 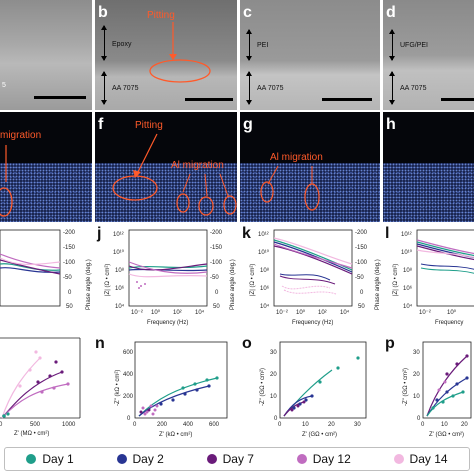 What do you see at coordinates (247, 343) in the screenshot?
I see `svg-text: o` at bounding box center [247, 343].